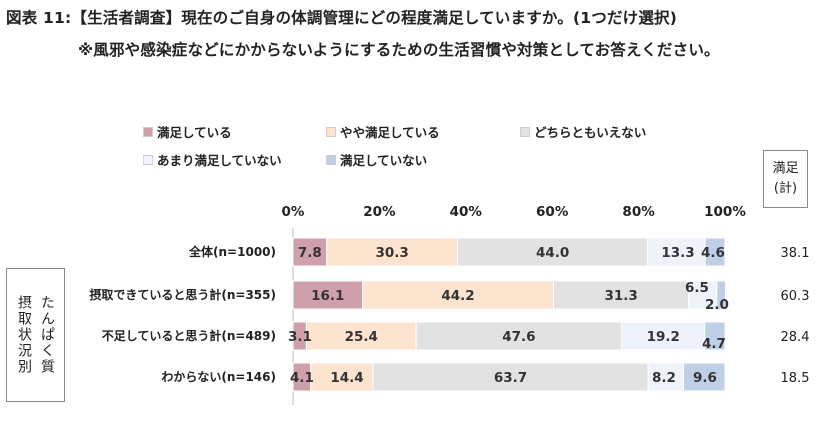  Describe the element at coordinates (785, 188) in the screenshot. I see `total-header-line2: (計)` at that location.